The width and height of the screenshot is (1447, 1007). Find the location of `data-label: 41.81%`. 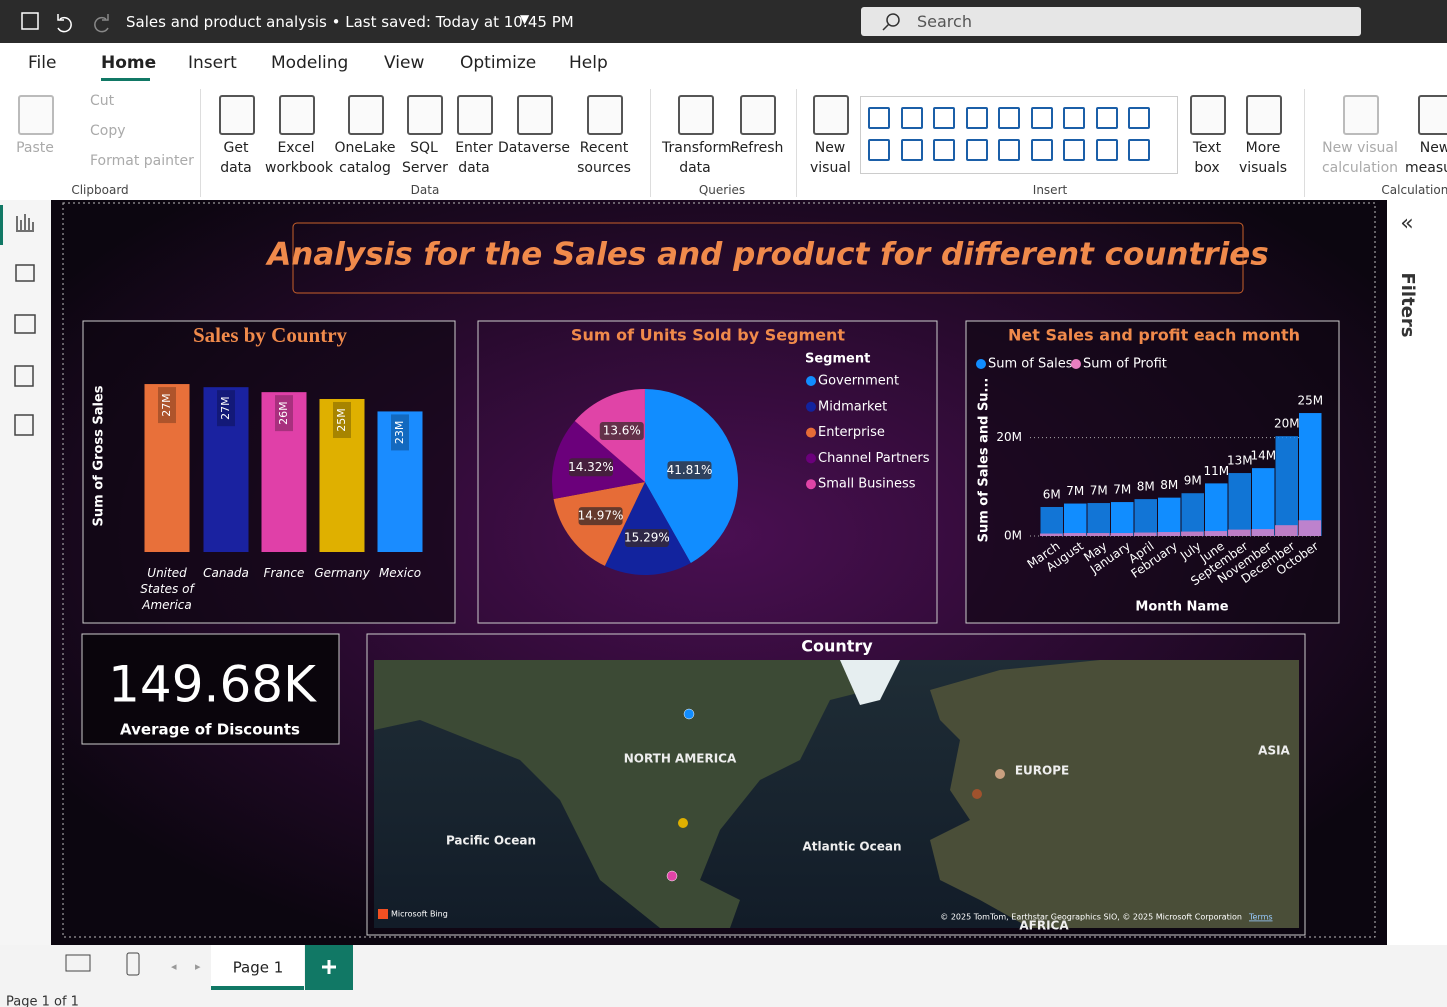

data-label: 41.81% is located at coordinates (690, 470).